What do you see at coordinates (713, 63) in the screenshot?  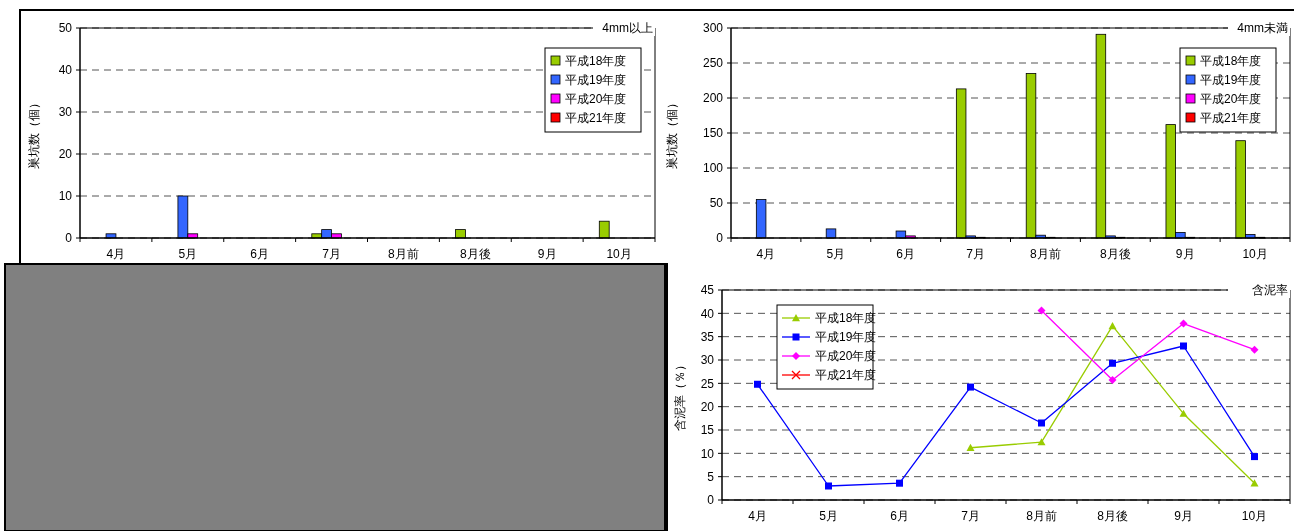 I see `y-tick-label: 250` at bounding box center [713, 63].